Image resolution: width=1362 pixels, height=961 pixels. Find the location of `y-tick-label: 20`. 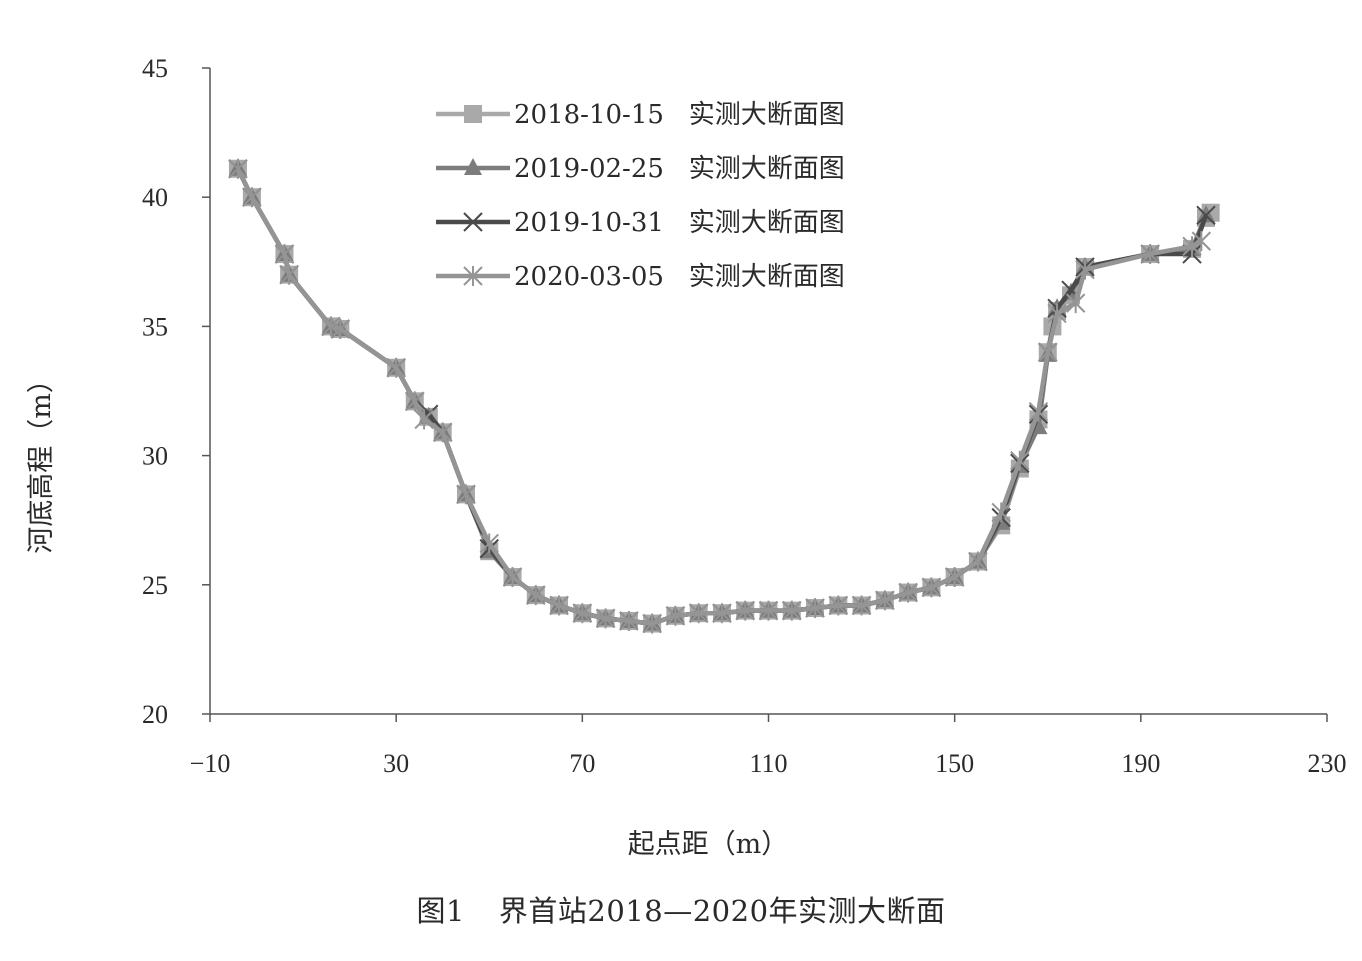

y-tick-label: 20 is located at coordinates (155, 714).